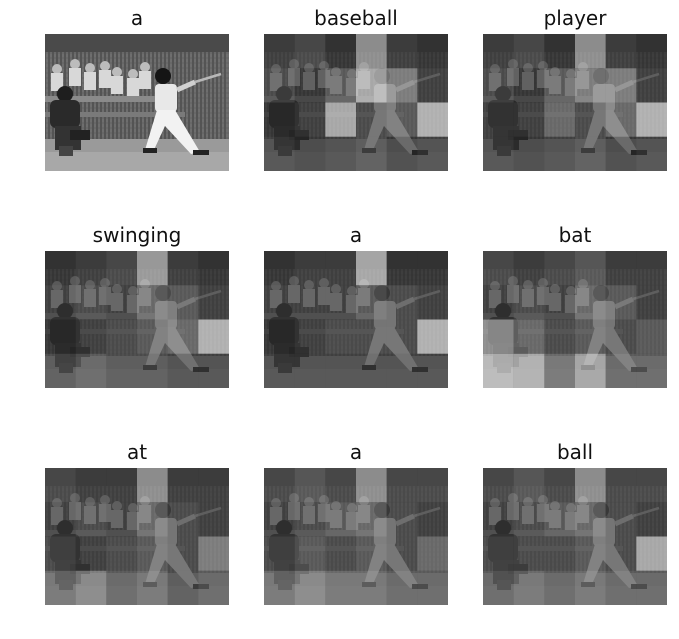 The width and height of the screenshot is (679, 639). What do you see at coordinates (137, 235) in the screenshot?
I see `panel-title: swinging` at bounding box center [137, 235].